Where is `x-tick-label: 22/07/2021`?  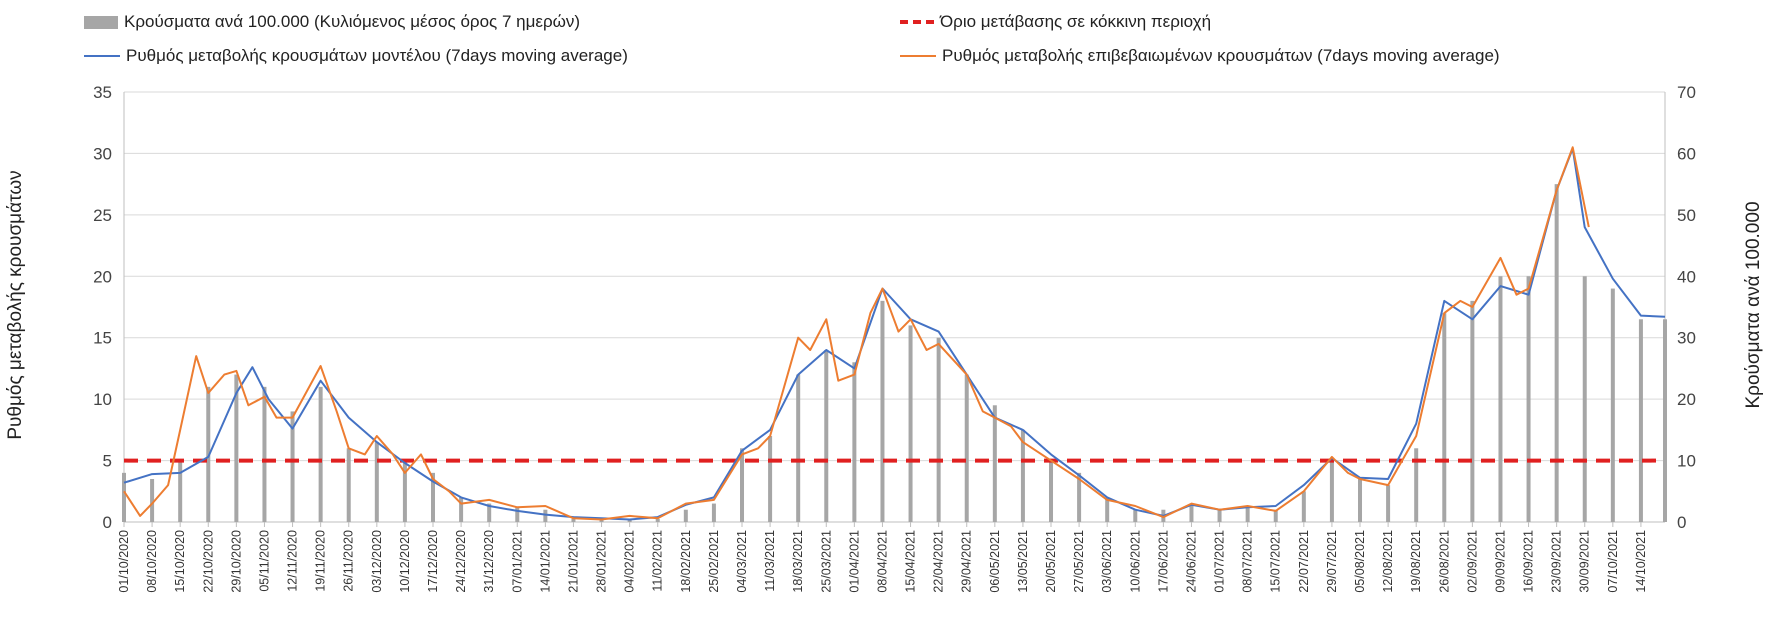 x-tick-label: 22/07/2021 is located at coordinates (1304, 561).